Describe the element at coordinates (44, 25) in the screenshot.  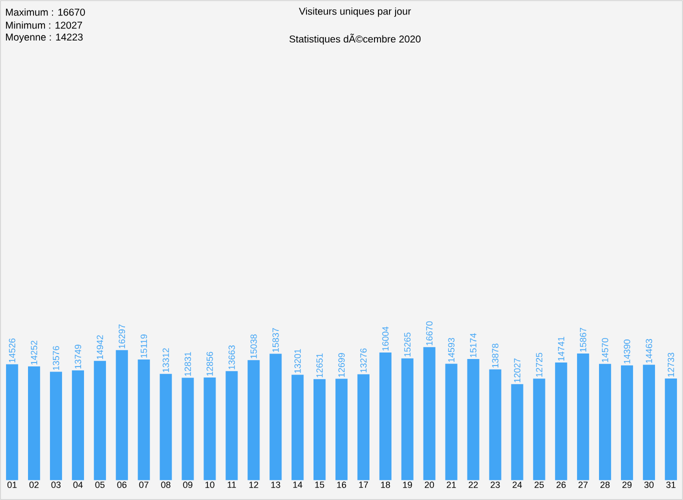
I see `text: Minimum : 12027` at that location.